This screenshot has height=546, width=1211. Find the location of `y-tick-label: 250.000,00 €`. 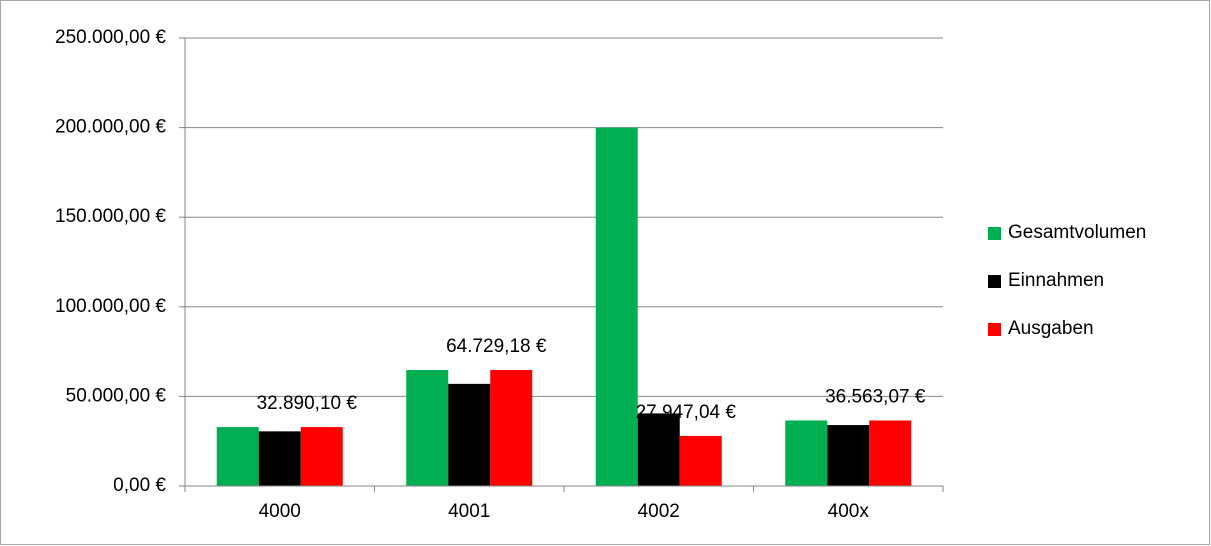

y-tick-label: 250.000,00 € is located at coordinates (110, 37).